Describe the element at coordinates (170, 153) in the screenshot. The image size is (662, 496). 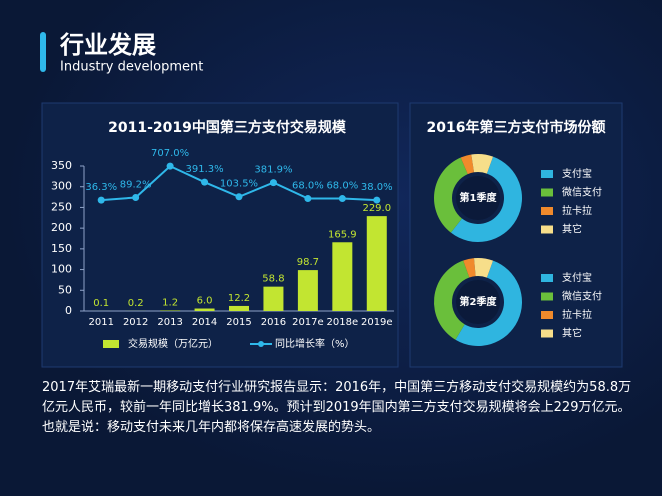
I see `line-value-label: 707.0%` at that location.